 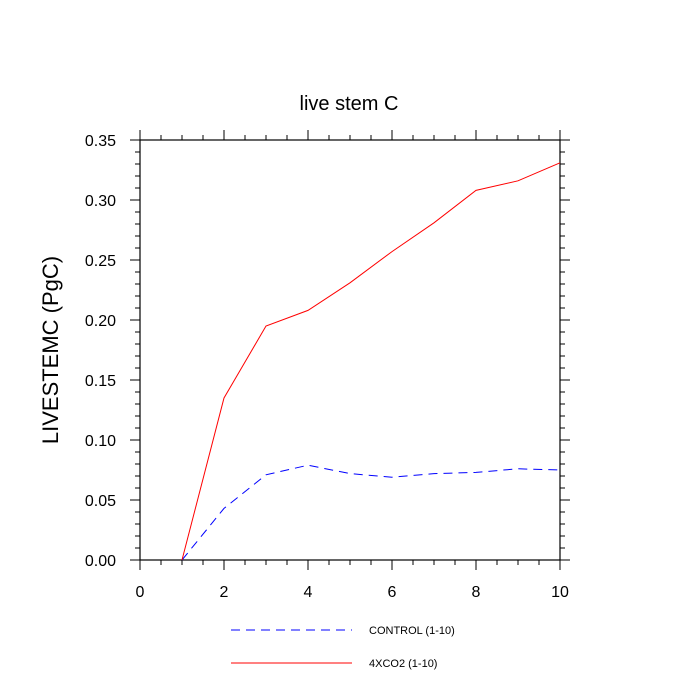 I want to click on x-tick-label: 4, so click(x=308, y=592).